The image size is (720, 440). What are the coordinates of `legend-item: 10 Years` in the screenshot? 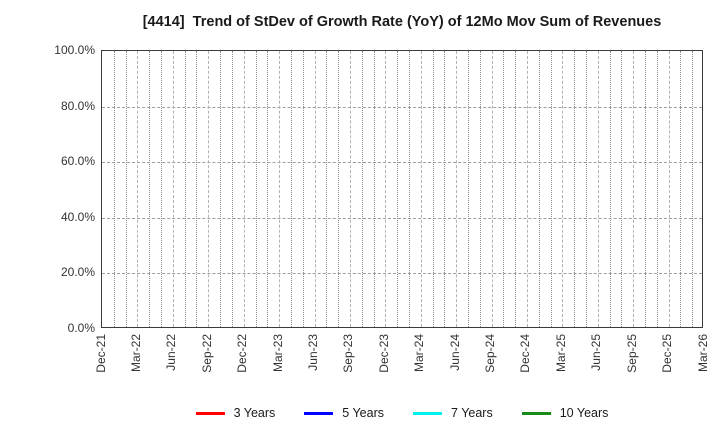 It's located at (565, 413).